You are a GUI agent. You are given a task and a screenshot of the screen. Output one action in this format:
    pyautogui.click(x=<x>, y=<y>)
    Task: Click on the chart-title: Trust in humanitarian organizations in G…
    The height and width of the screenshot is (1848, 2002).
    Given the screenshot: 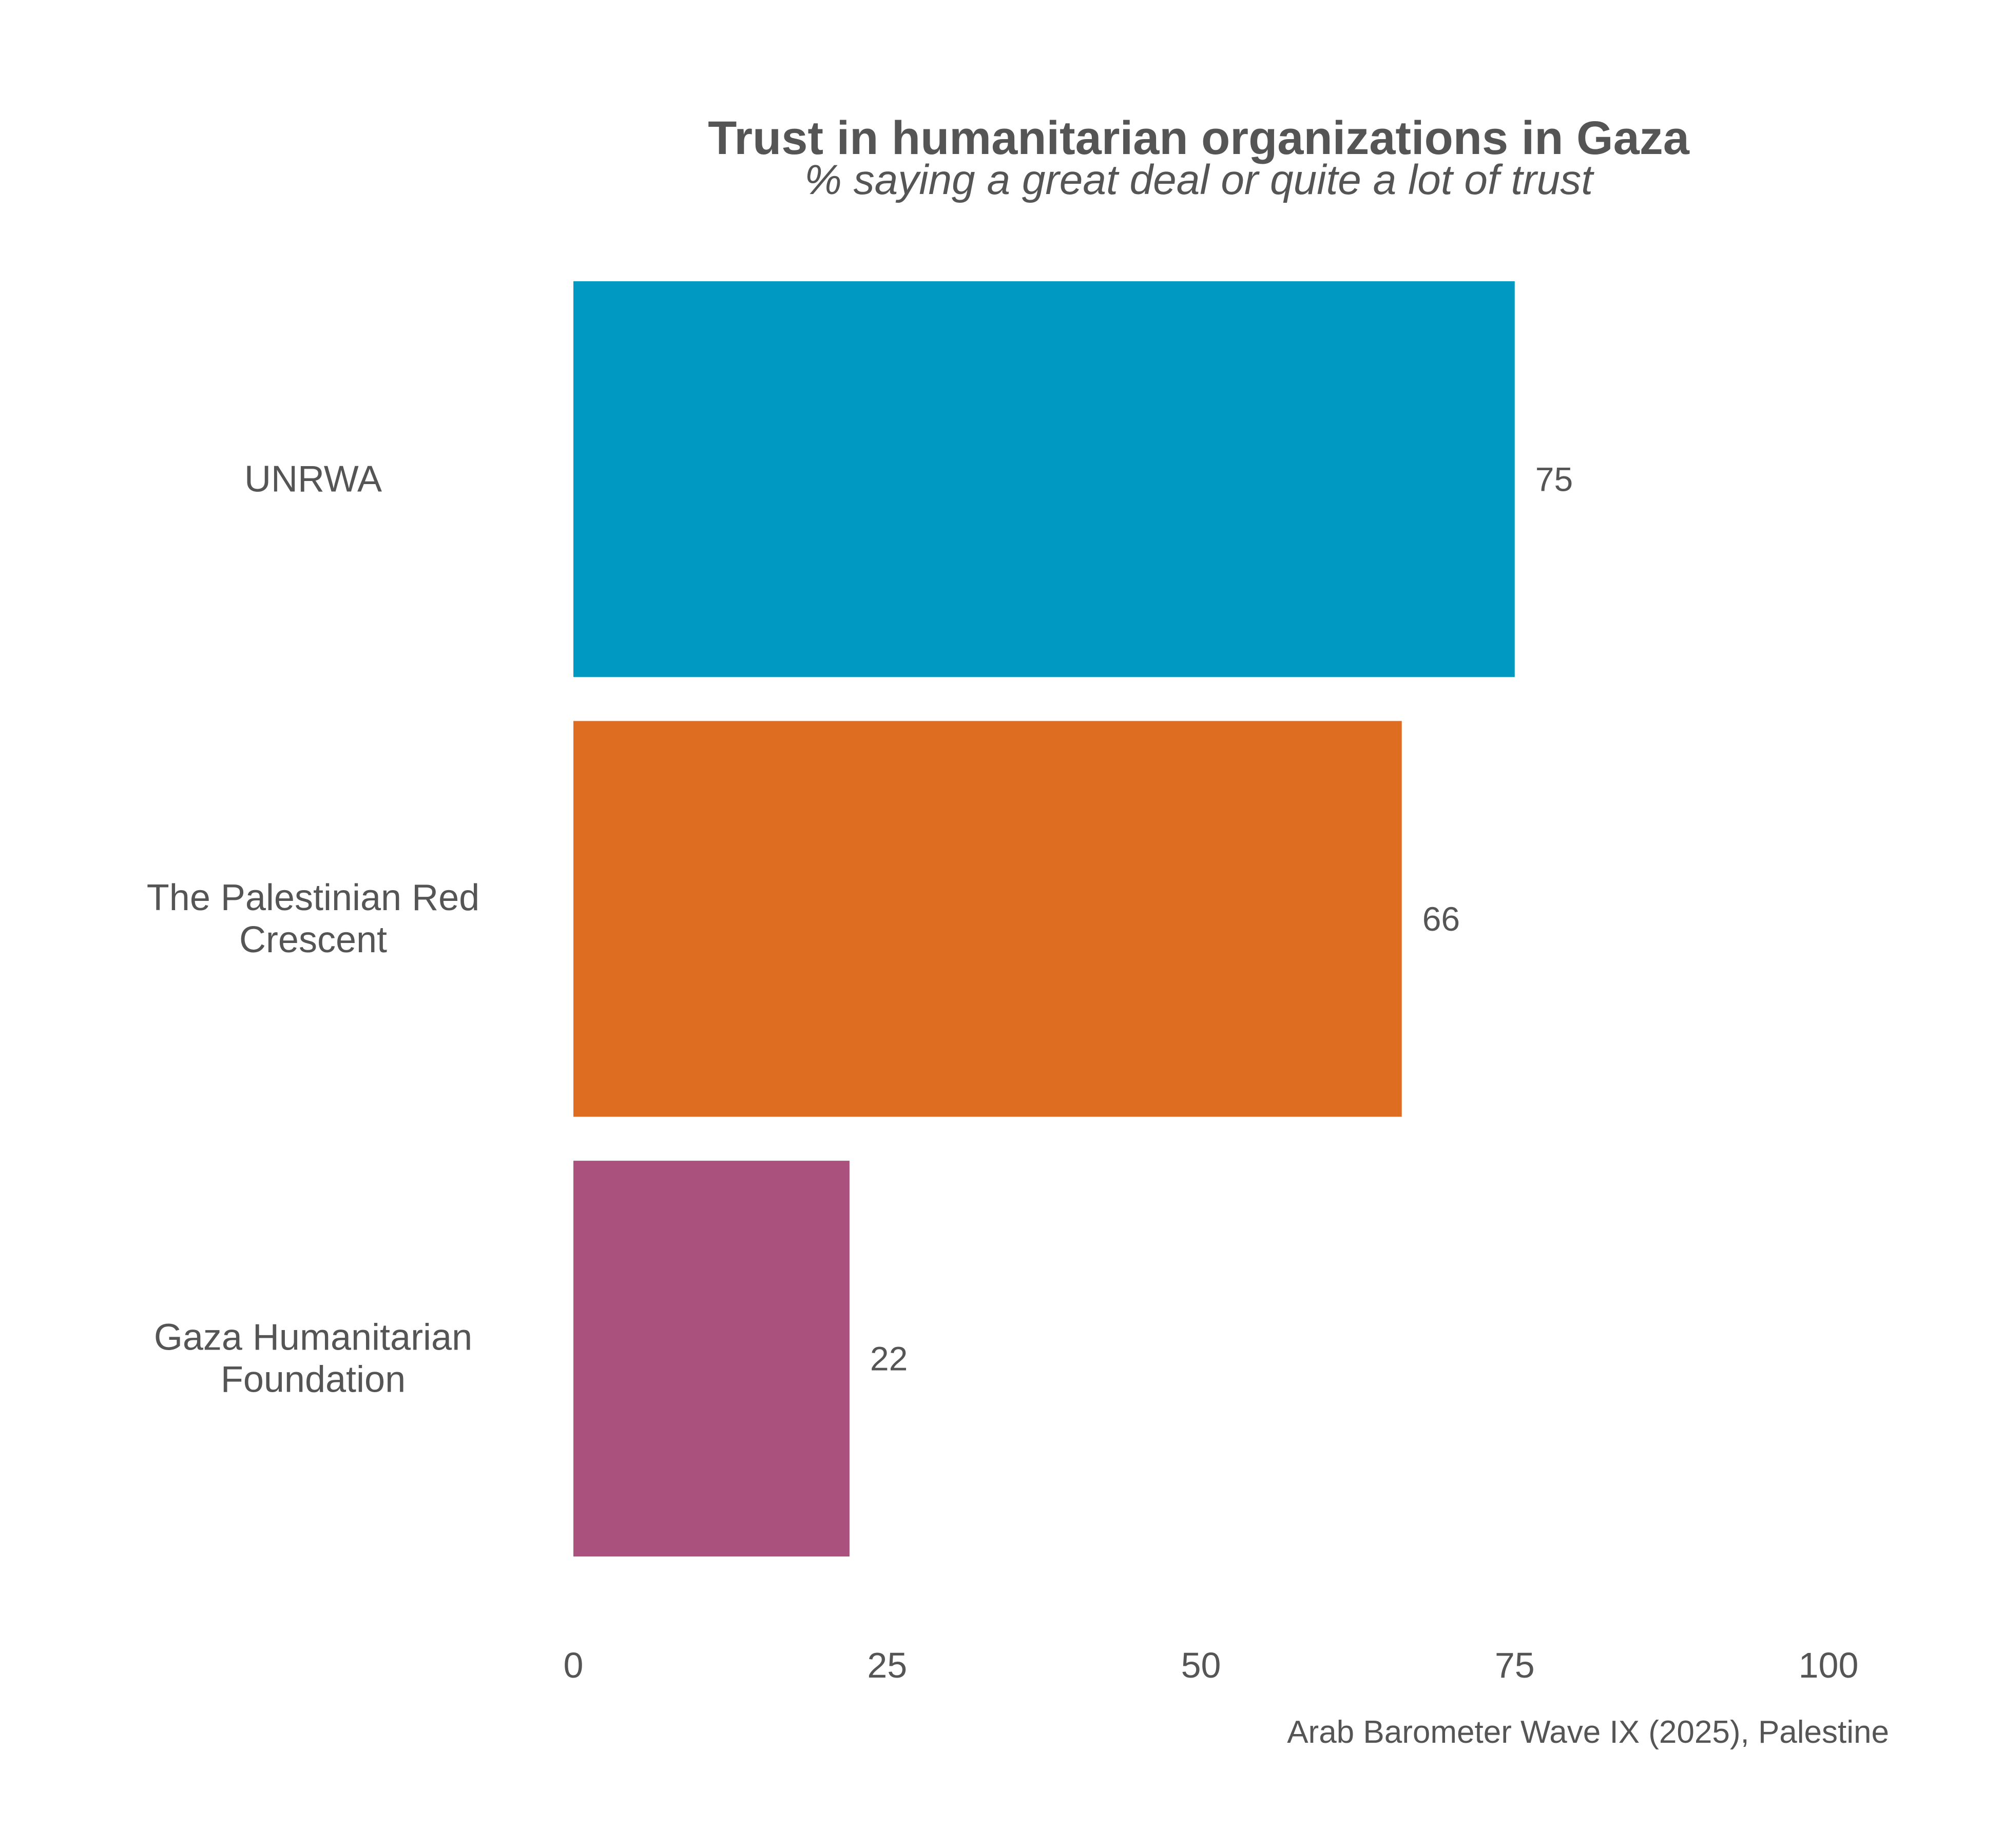 What is the action you would take?
    pyautogui.click(x=1199, y=138)
    